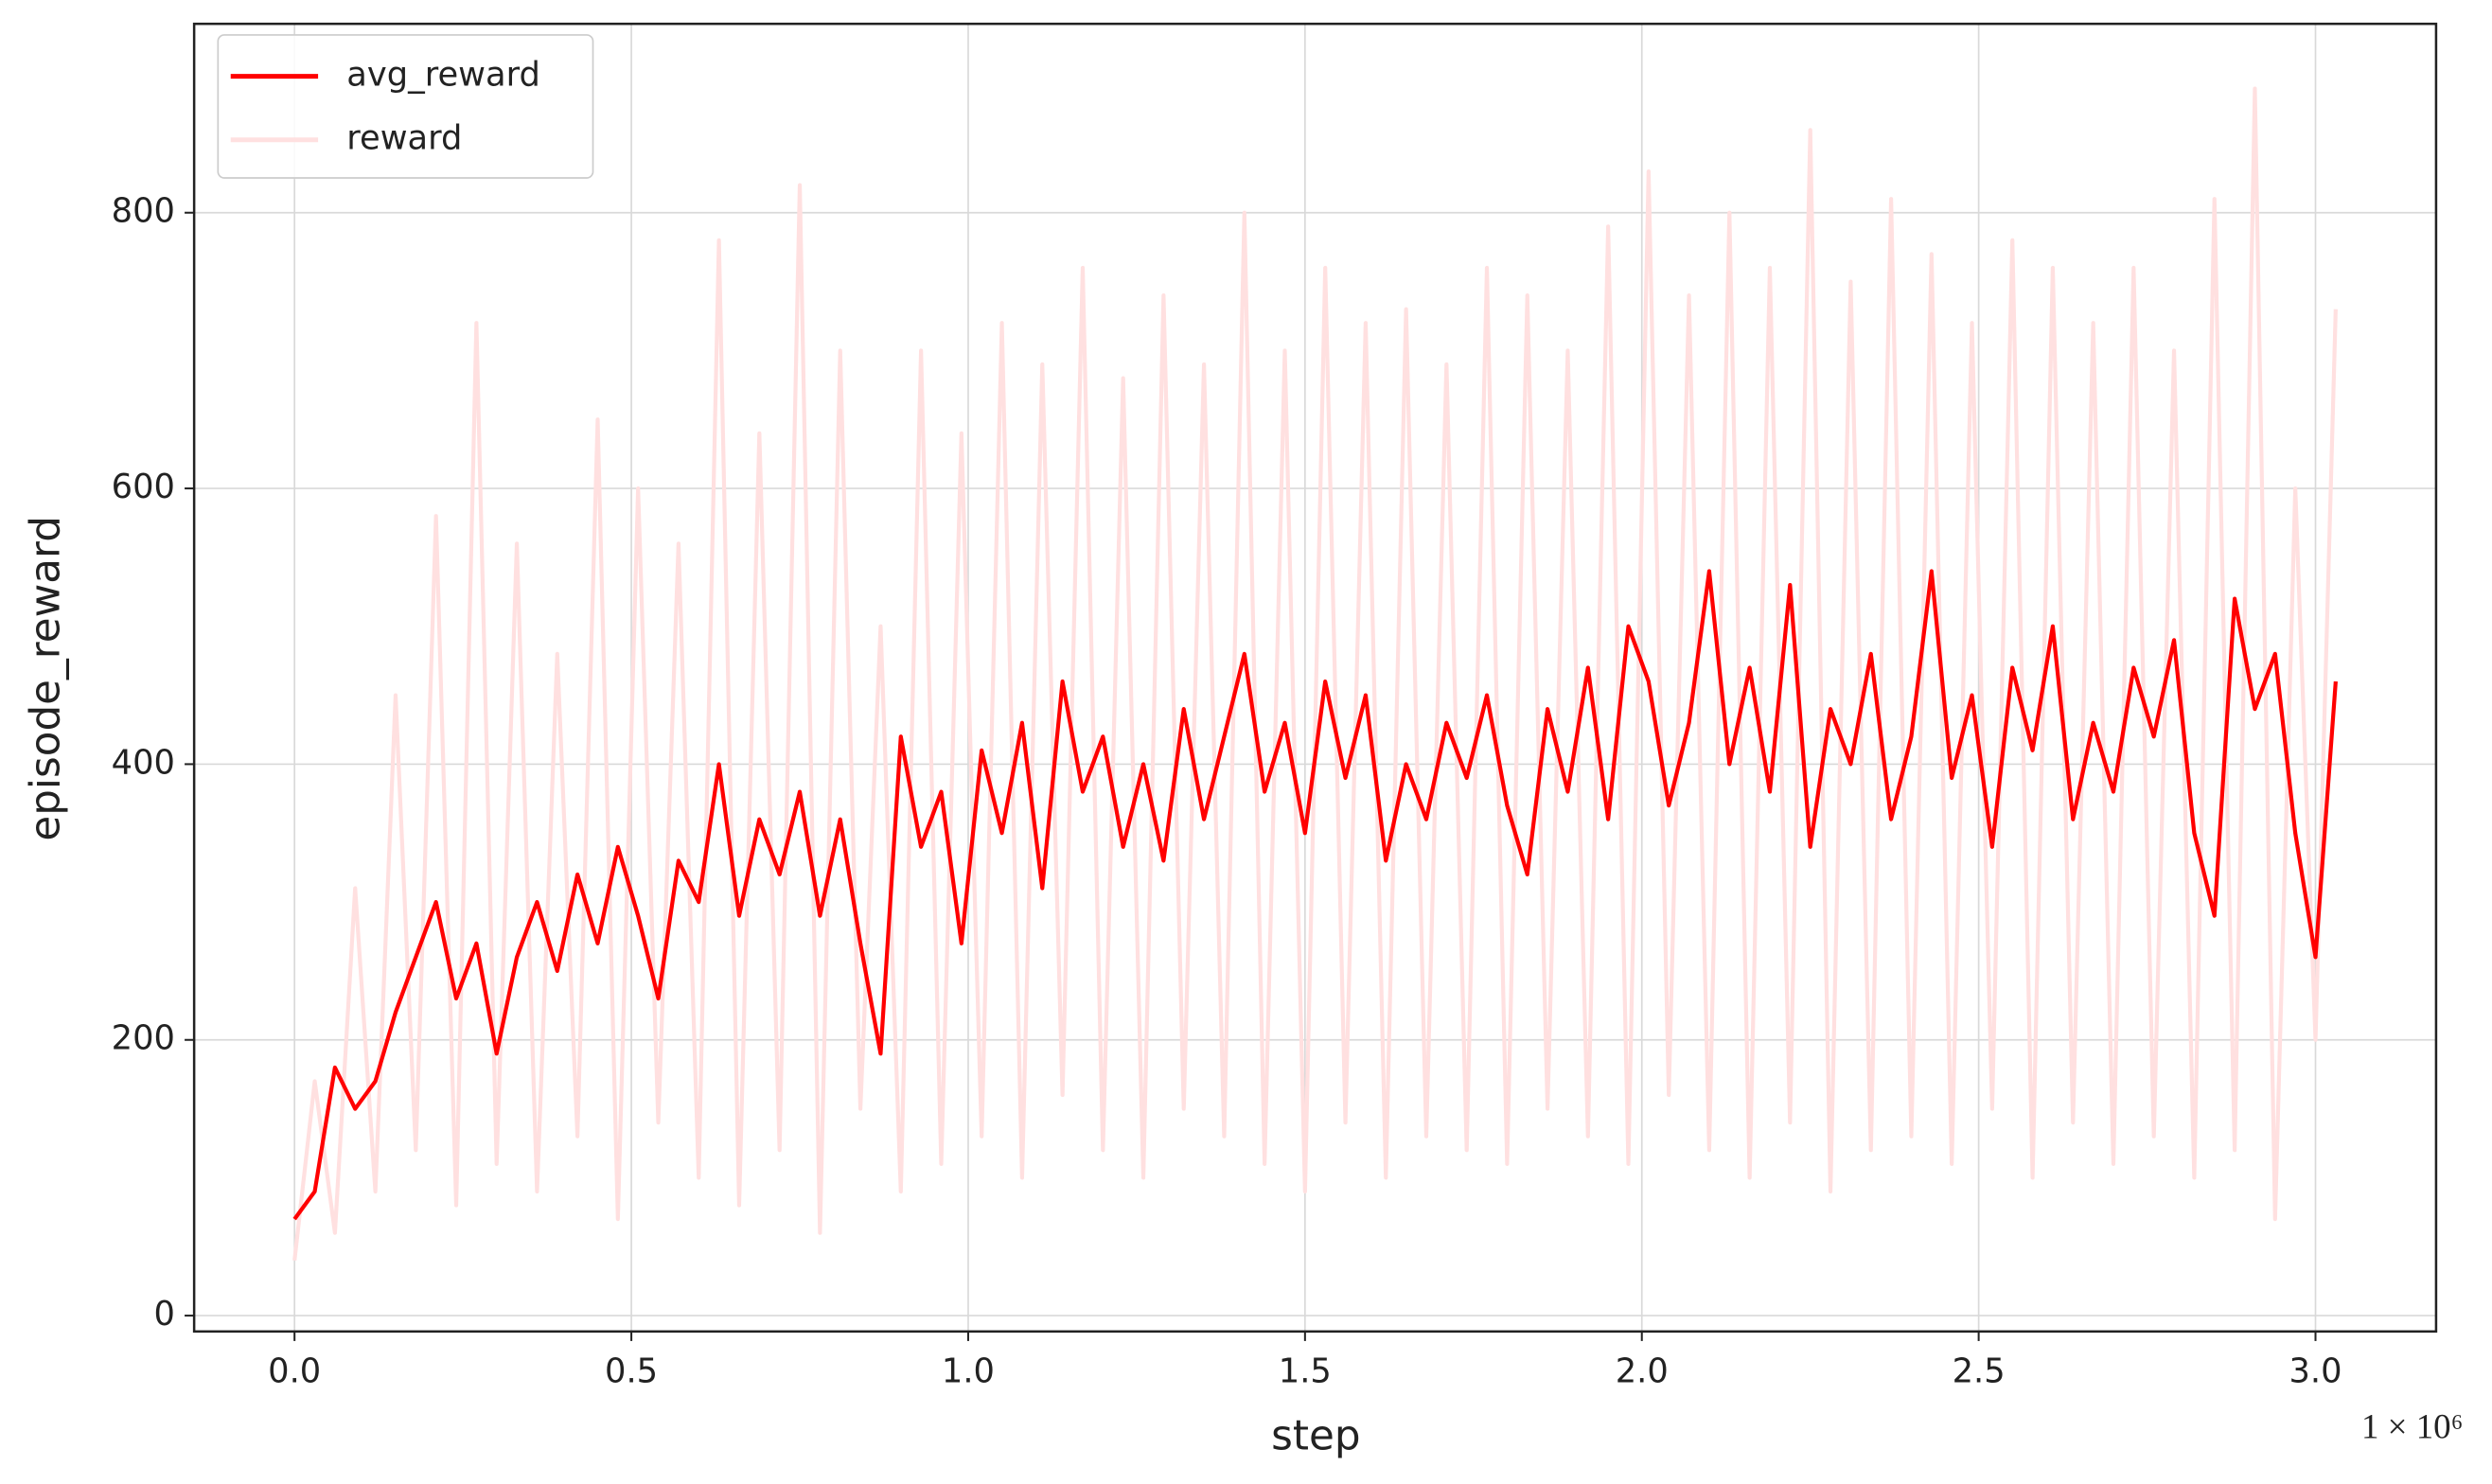 This screenshot has height=1484, width=2492. Describe the element at coordinates (143, 762) in the screenshot. I see `y-tick-label: 400` at that location.